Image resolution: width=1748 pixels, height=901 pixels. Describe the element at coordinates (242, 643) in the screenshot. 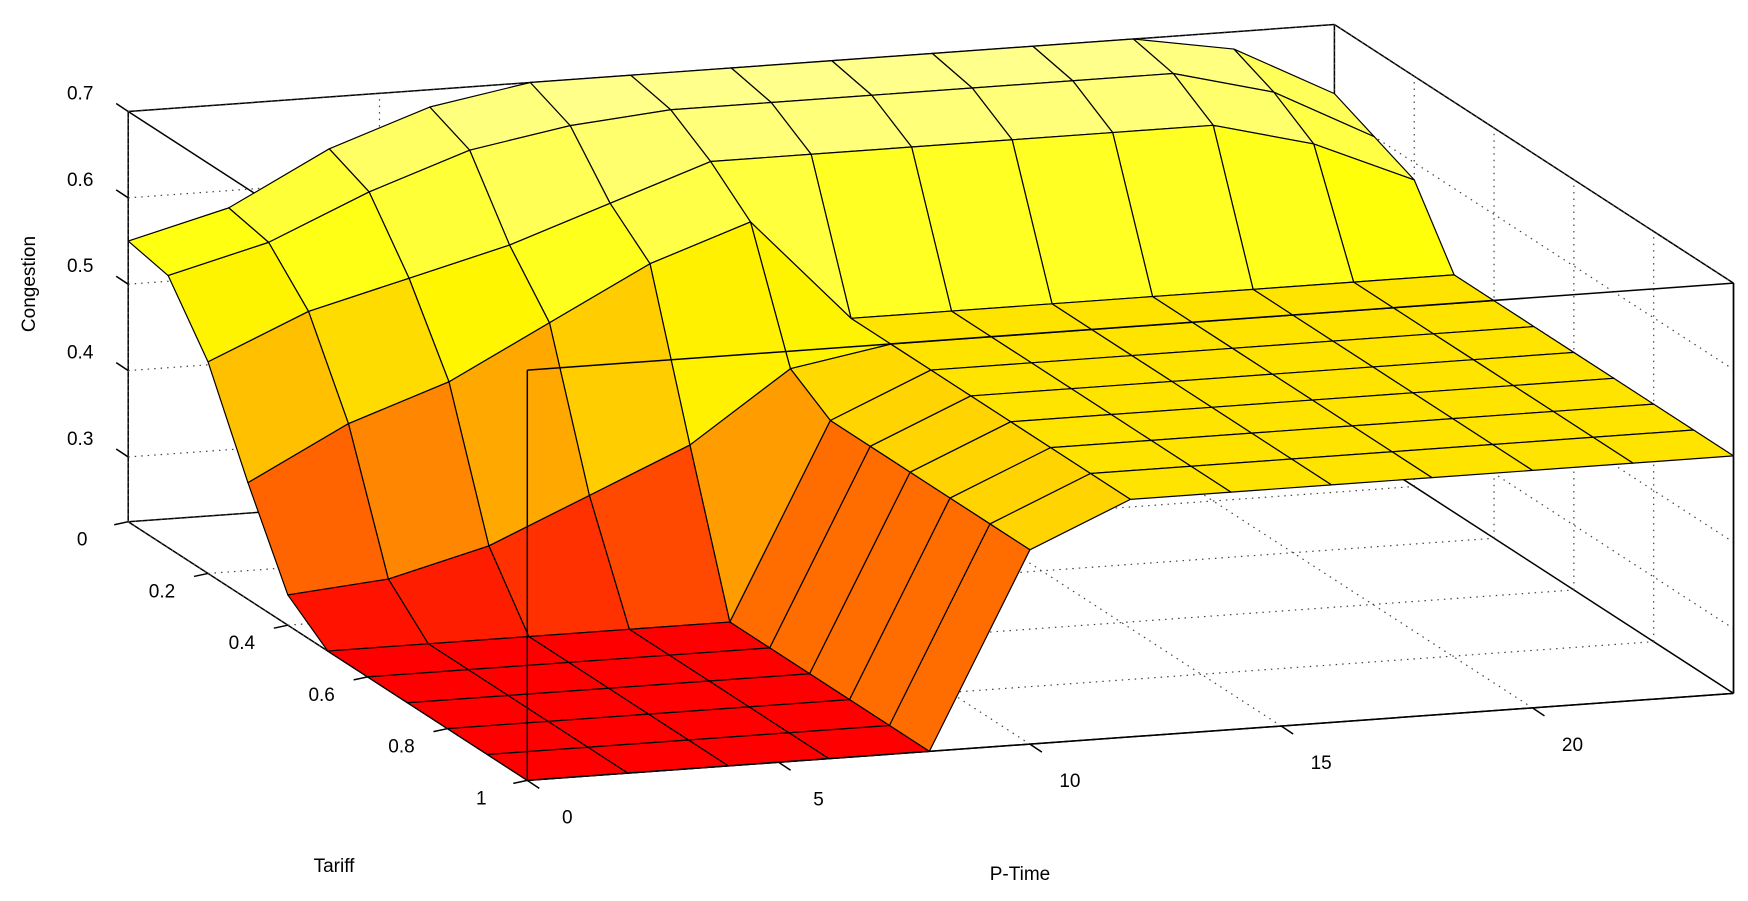

I see `y-tick-label: 0.4` at that location.